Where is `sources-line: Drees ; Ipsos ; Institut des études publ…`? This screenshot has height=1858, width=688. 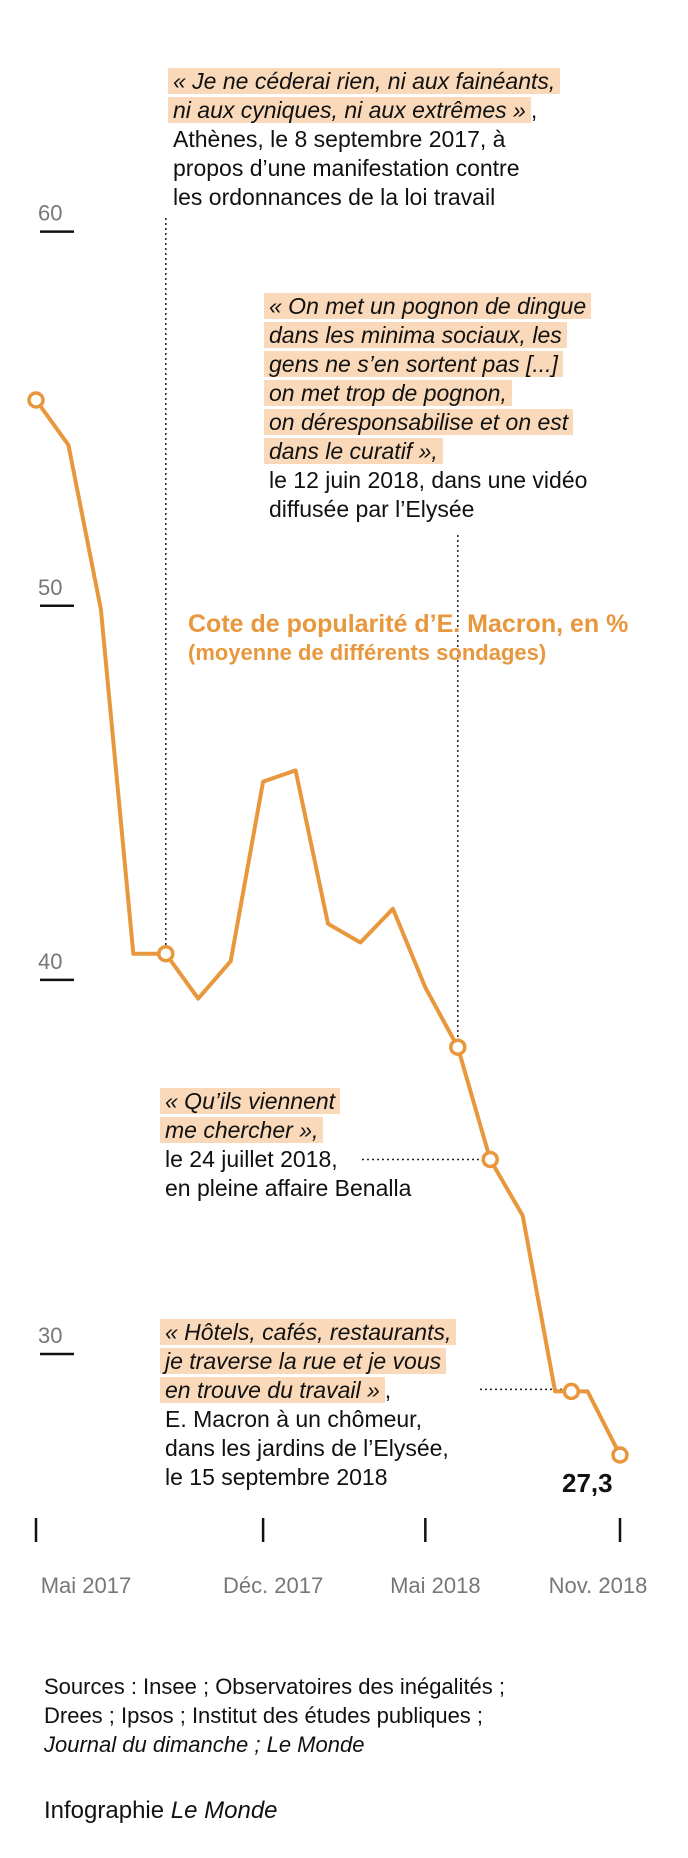 sources-line: Drees ; Ipsos ; Institut des études publ… is located at coordinates (264, 1715).